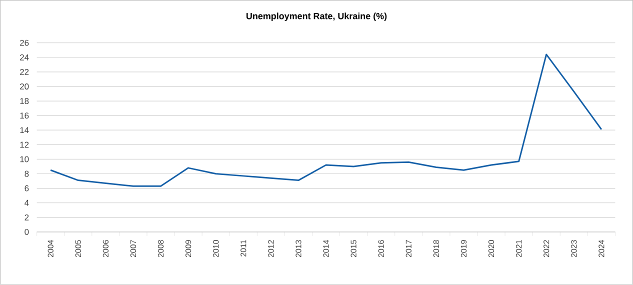  I want to click on y-tick-label: 22, so click(24, 72).